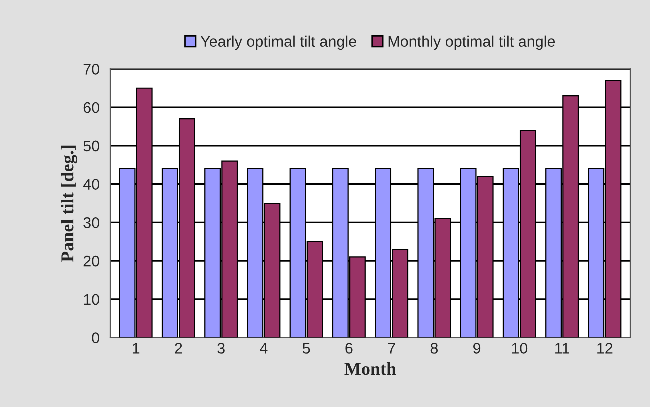 The height and width of the screenshot is (407, 650). I want to click on x-tick-label: 9, so click(477, 348).